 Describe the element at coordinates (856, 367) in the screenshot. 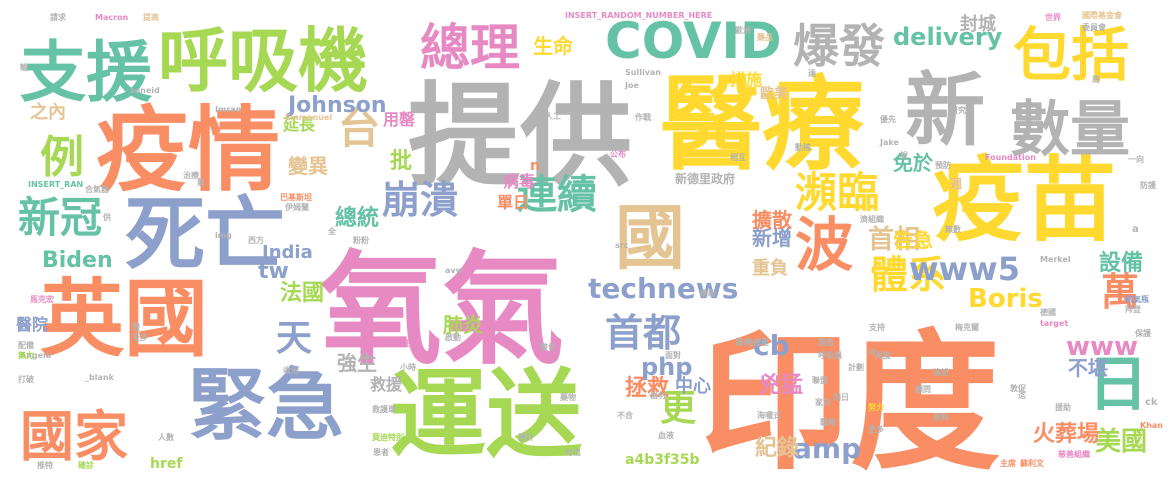

I see `cloud-word: 計劃` at that location.